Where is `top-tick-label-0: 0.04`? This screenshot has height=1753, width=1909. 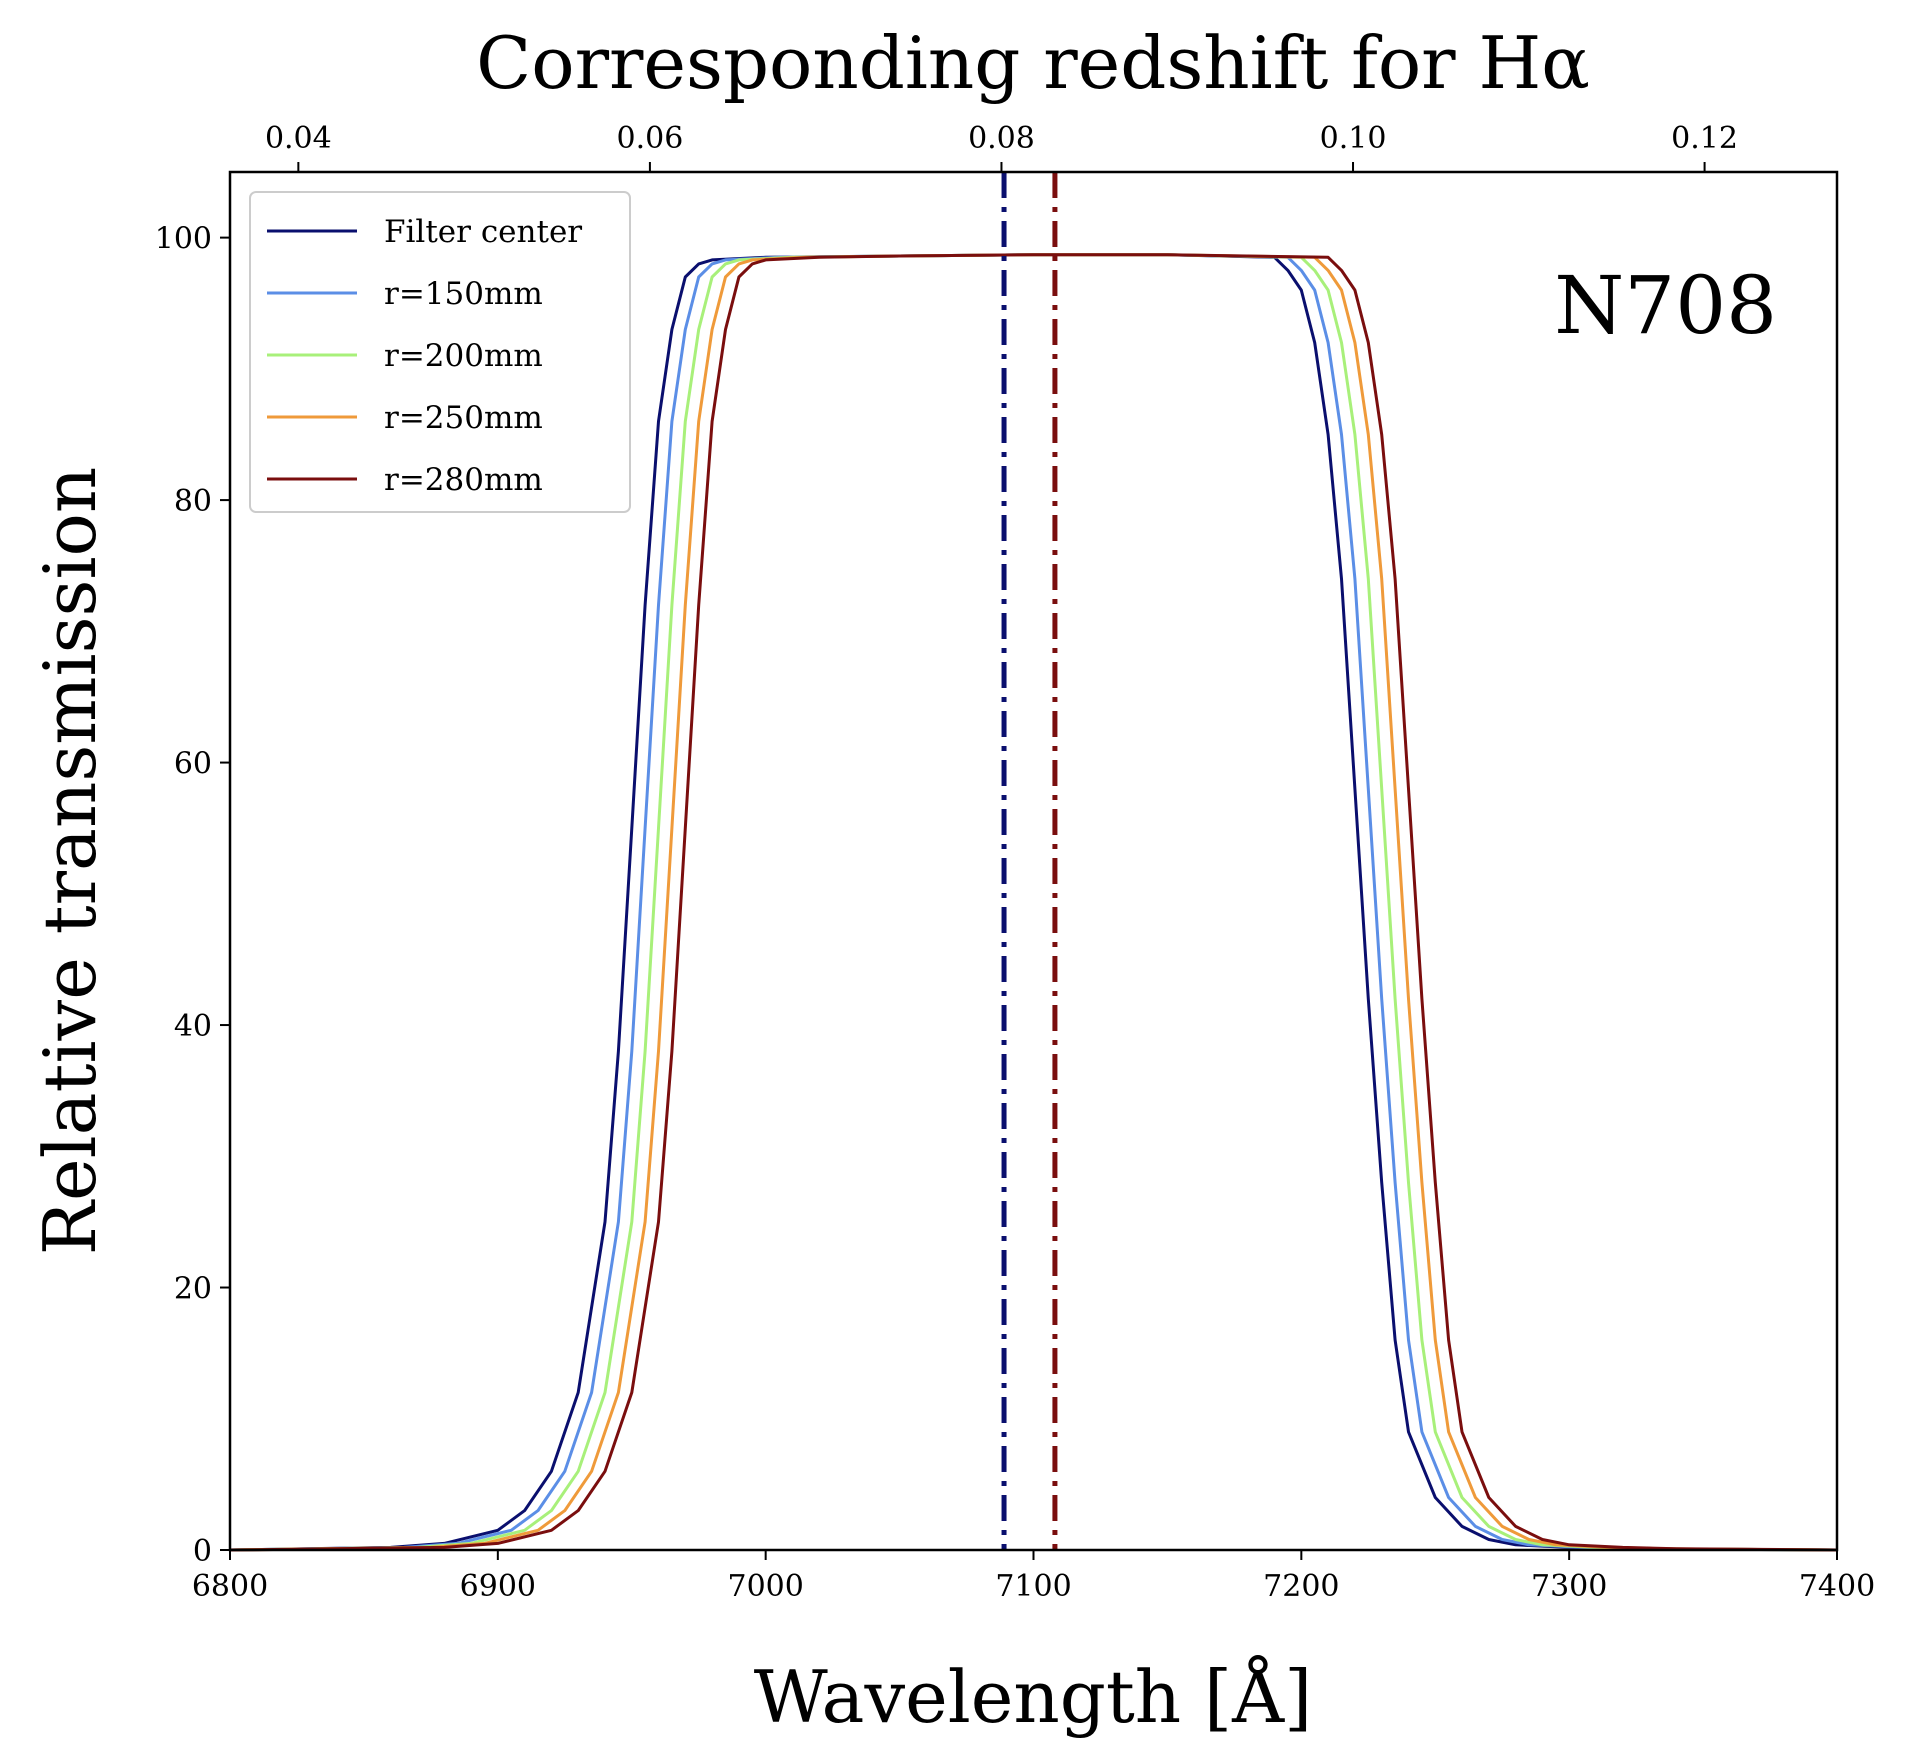 top-tick-label-0: 0.04 is located at coordinates (298, 138).